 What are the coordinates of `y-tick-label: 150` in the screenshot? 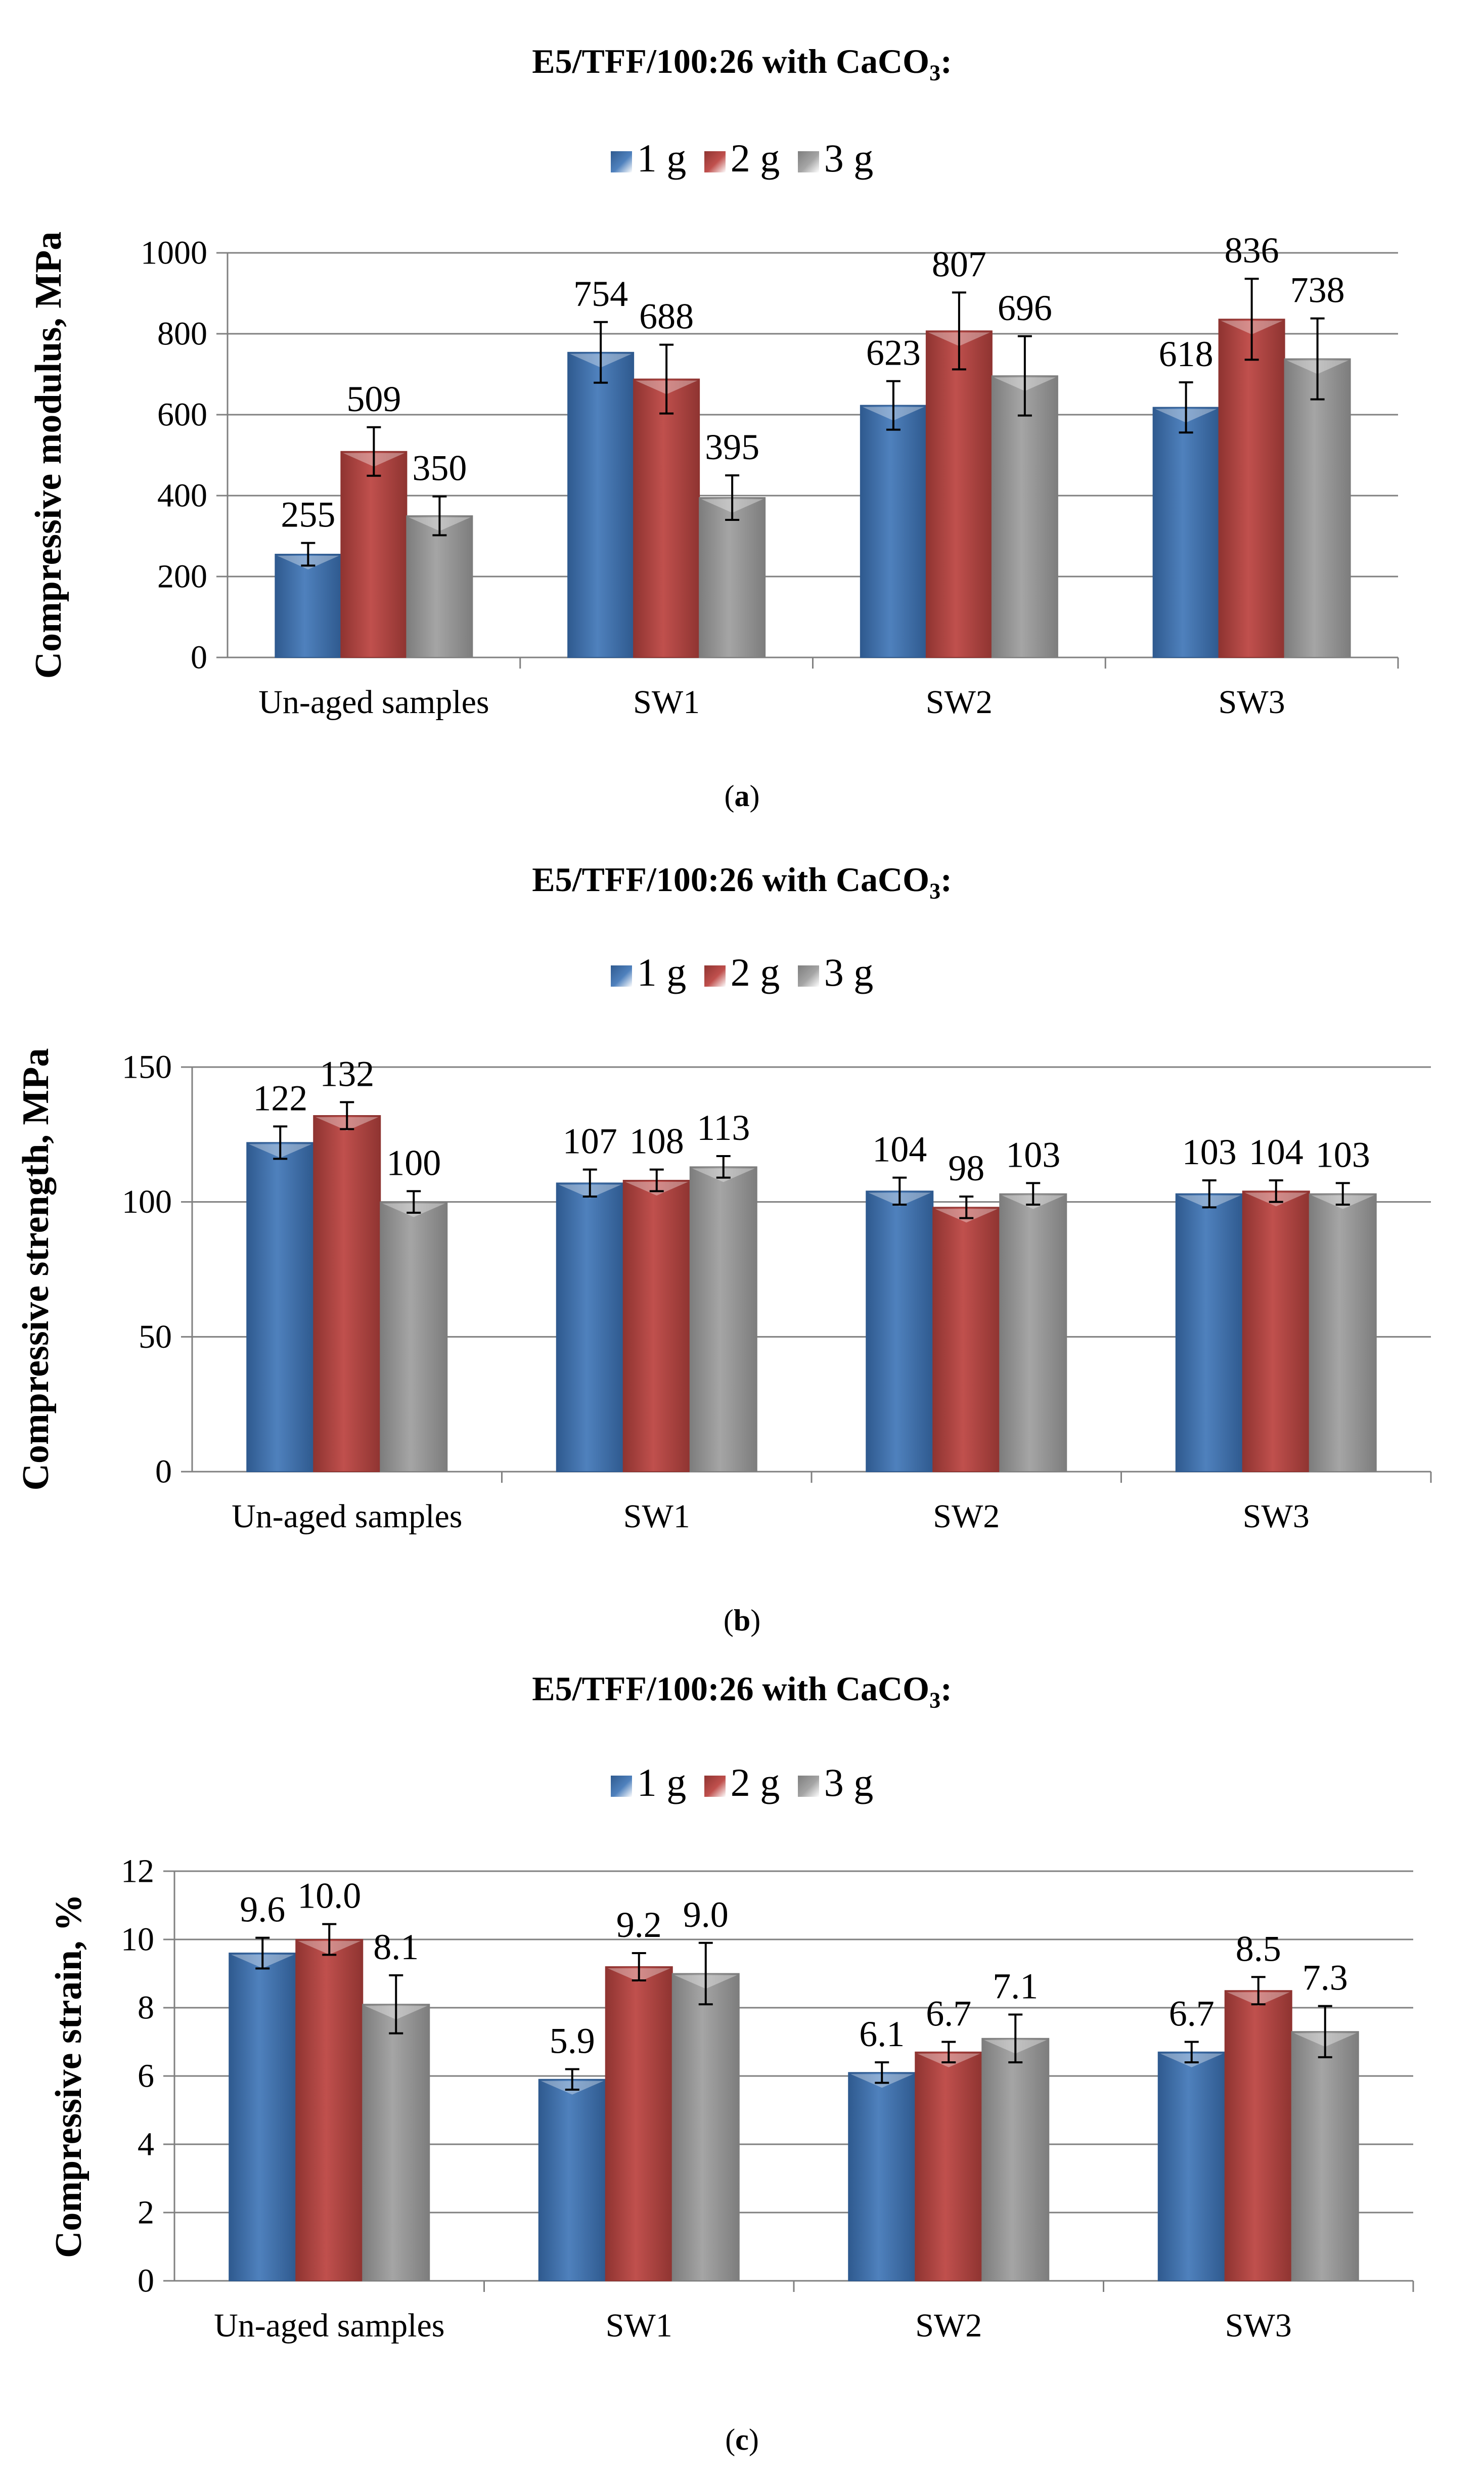 It's located at (147, 1068).